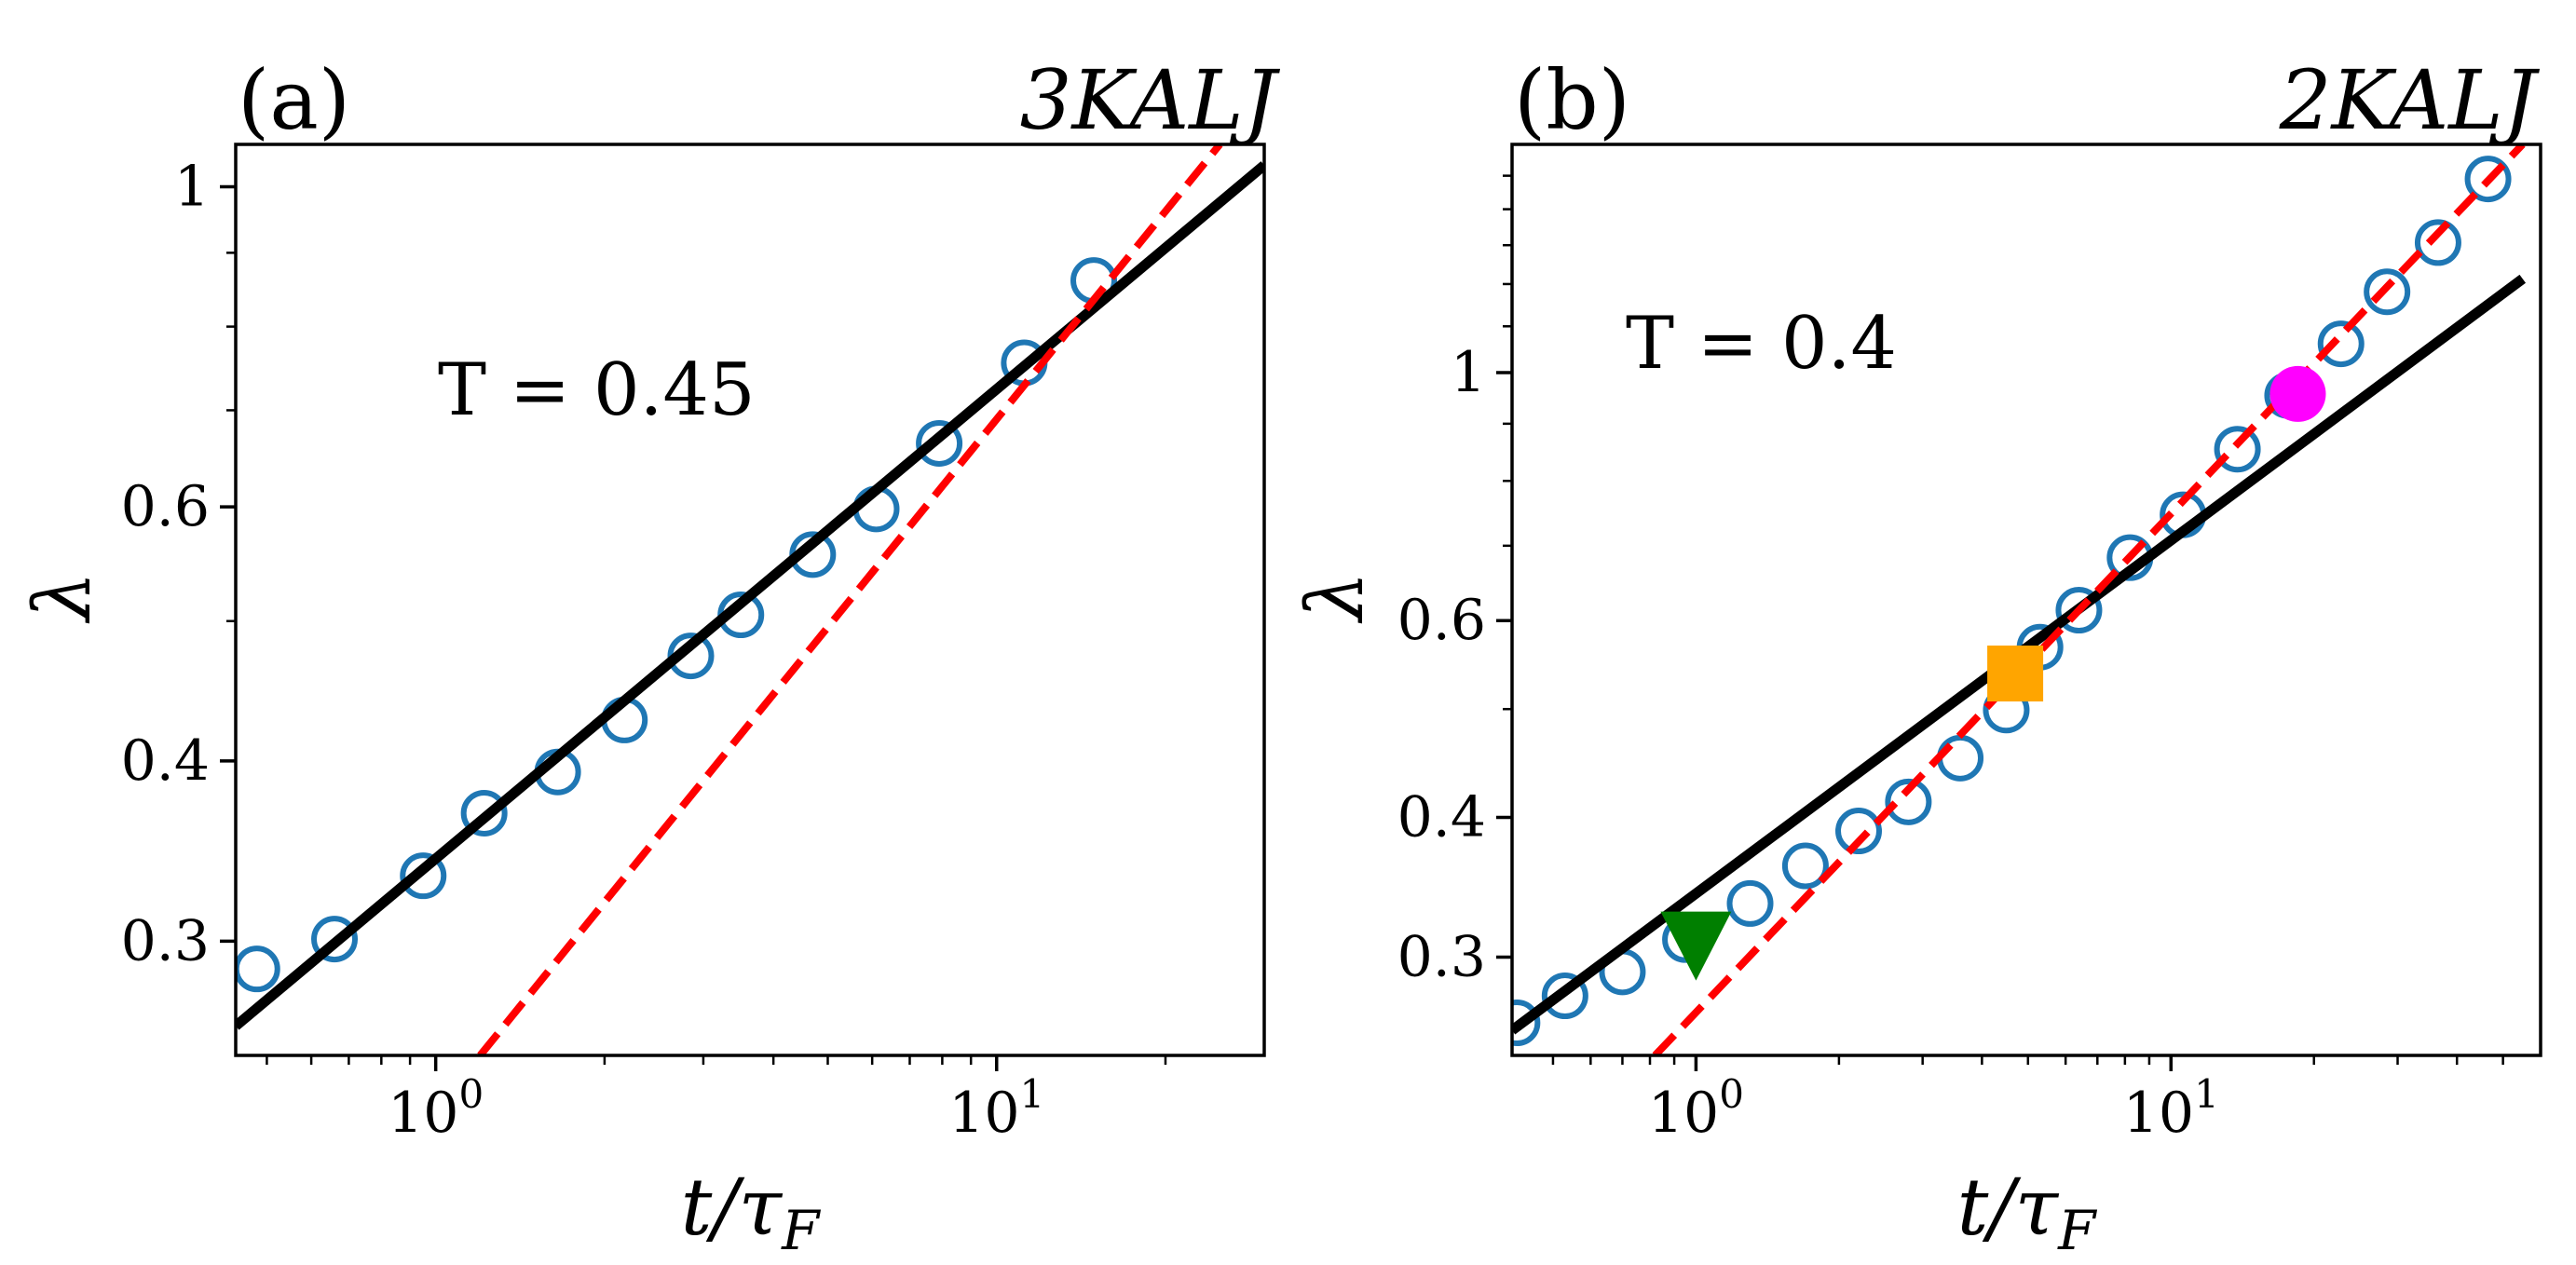 The width and height of the screenshot is (2576, 1265). Describe the element at coordinates (2297, 394) in the screenshot. I see `magenta-circle-marker` at that location.